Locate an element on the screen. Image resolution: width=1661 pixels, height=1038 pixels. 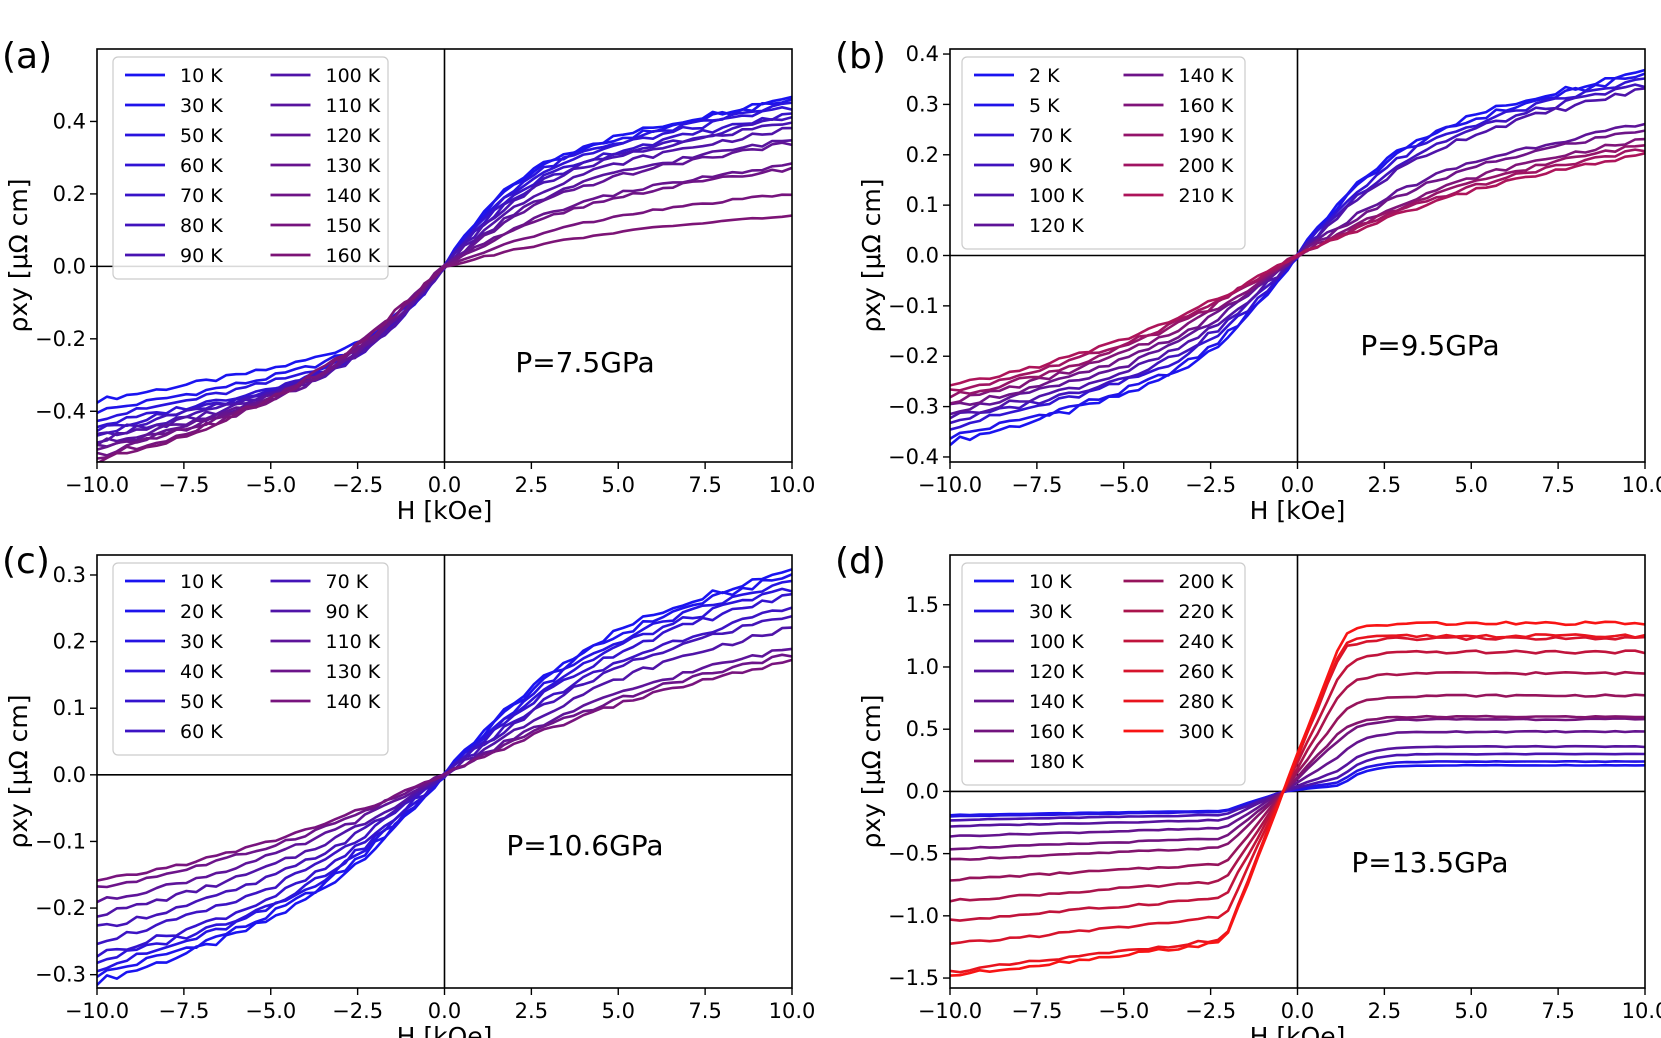
y-tick-label: −1.5 is located at coordinates (913, 978).